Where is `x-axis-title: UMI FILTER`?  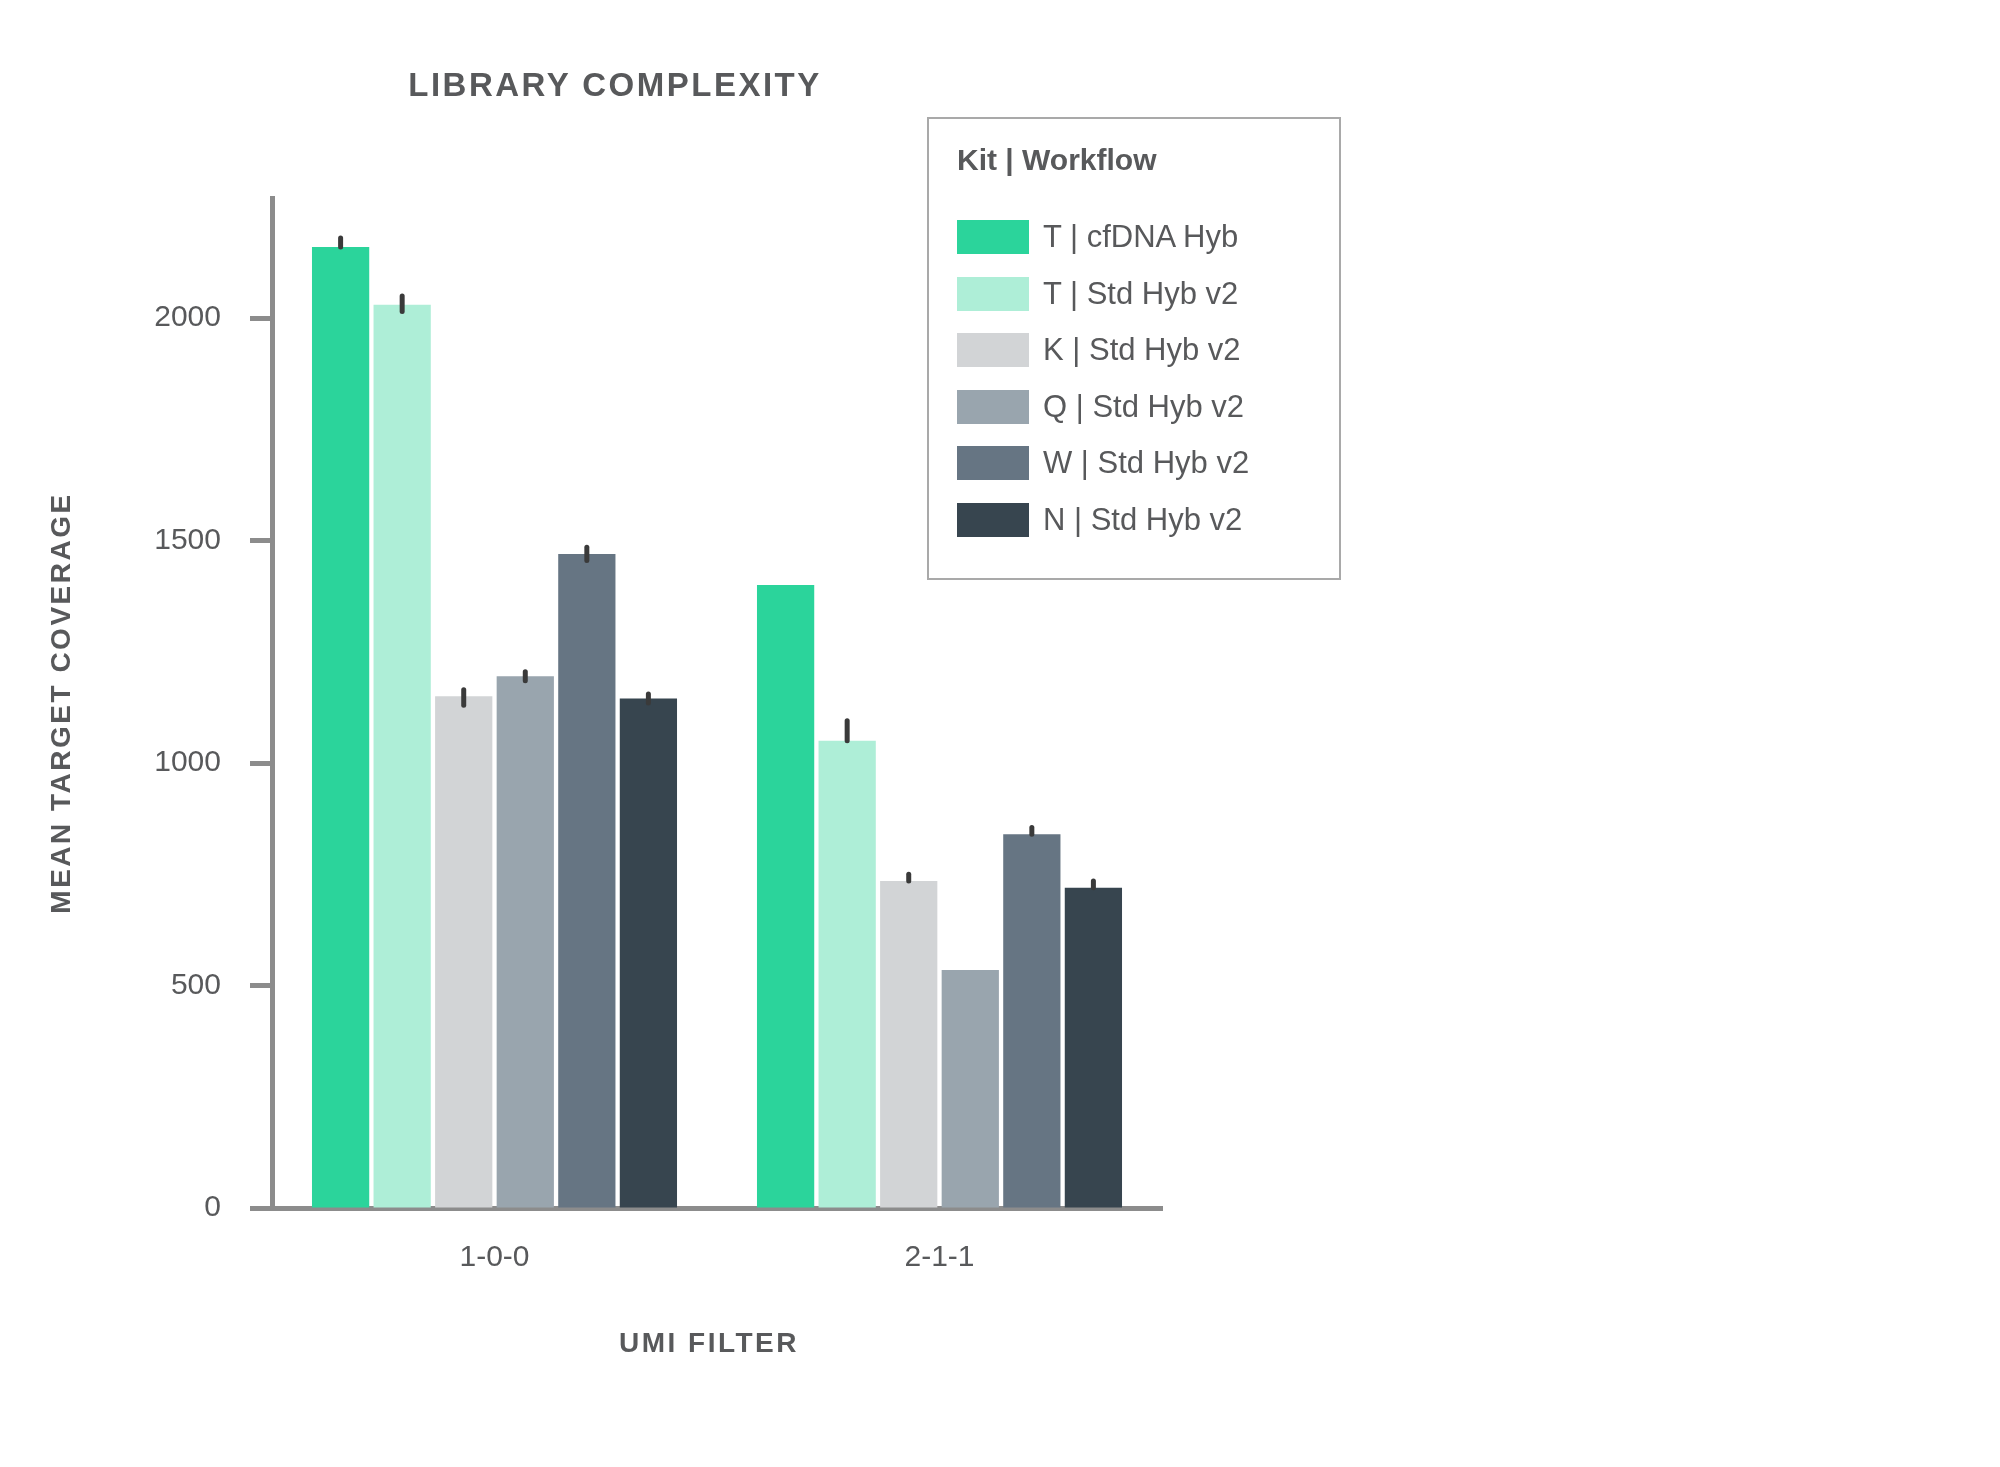
x-axis-title: UMI FILTER is located at coordinates (709, 1342).